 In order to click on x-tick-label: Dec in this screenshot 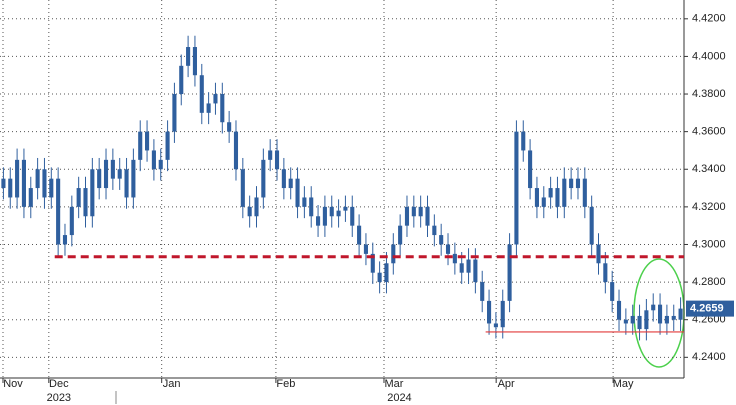, I will do `click(59, 384)`.